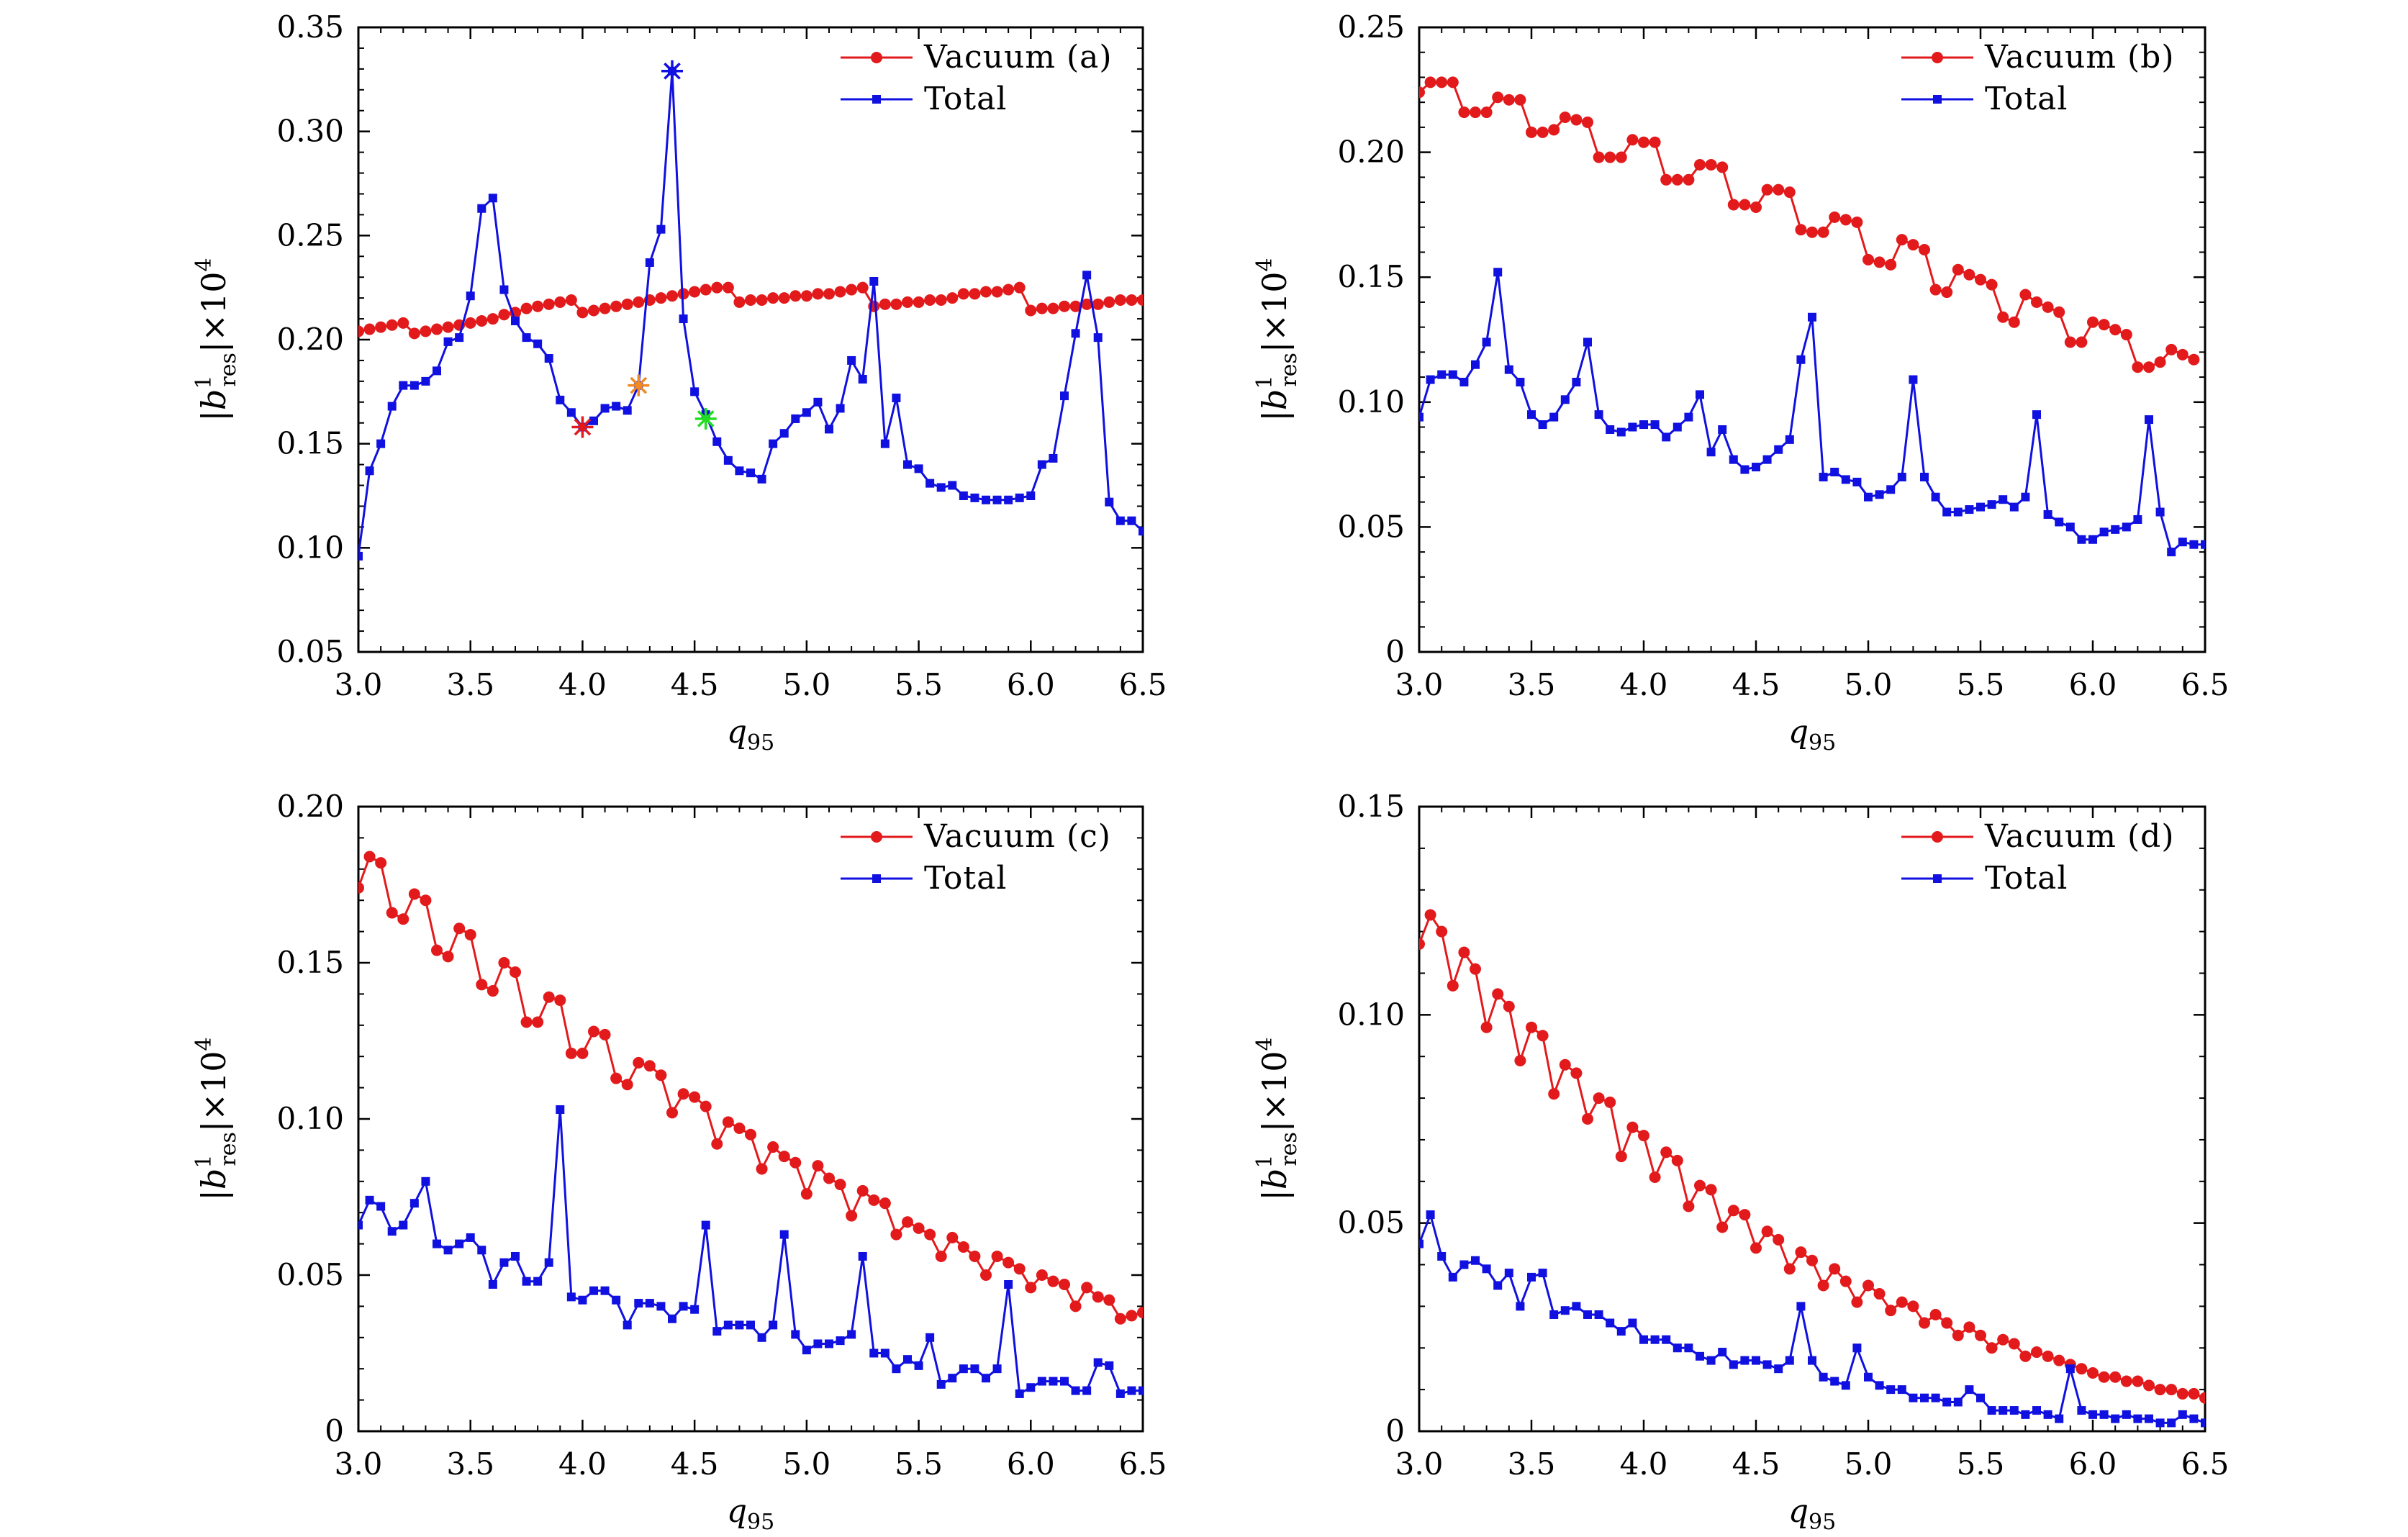  Describe the element at coordinates (310, 962) in the screenshot. I see `y-tick-label: 0.15` at that location.